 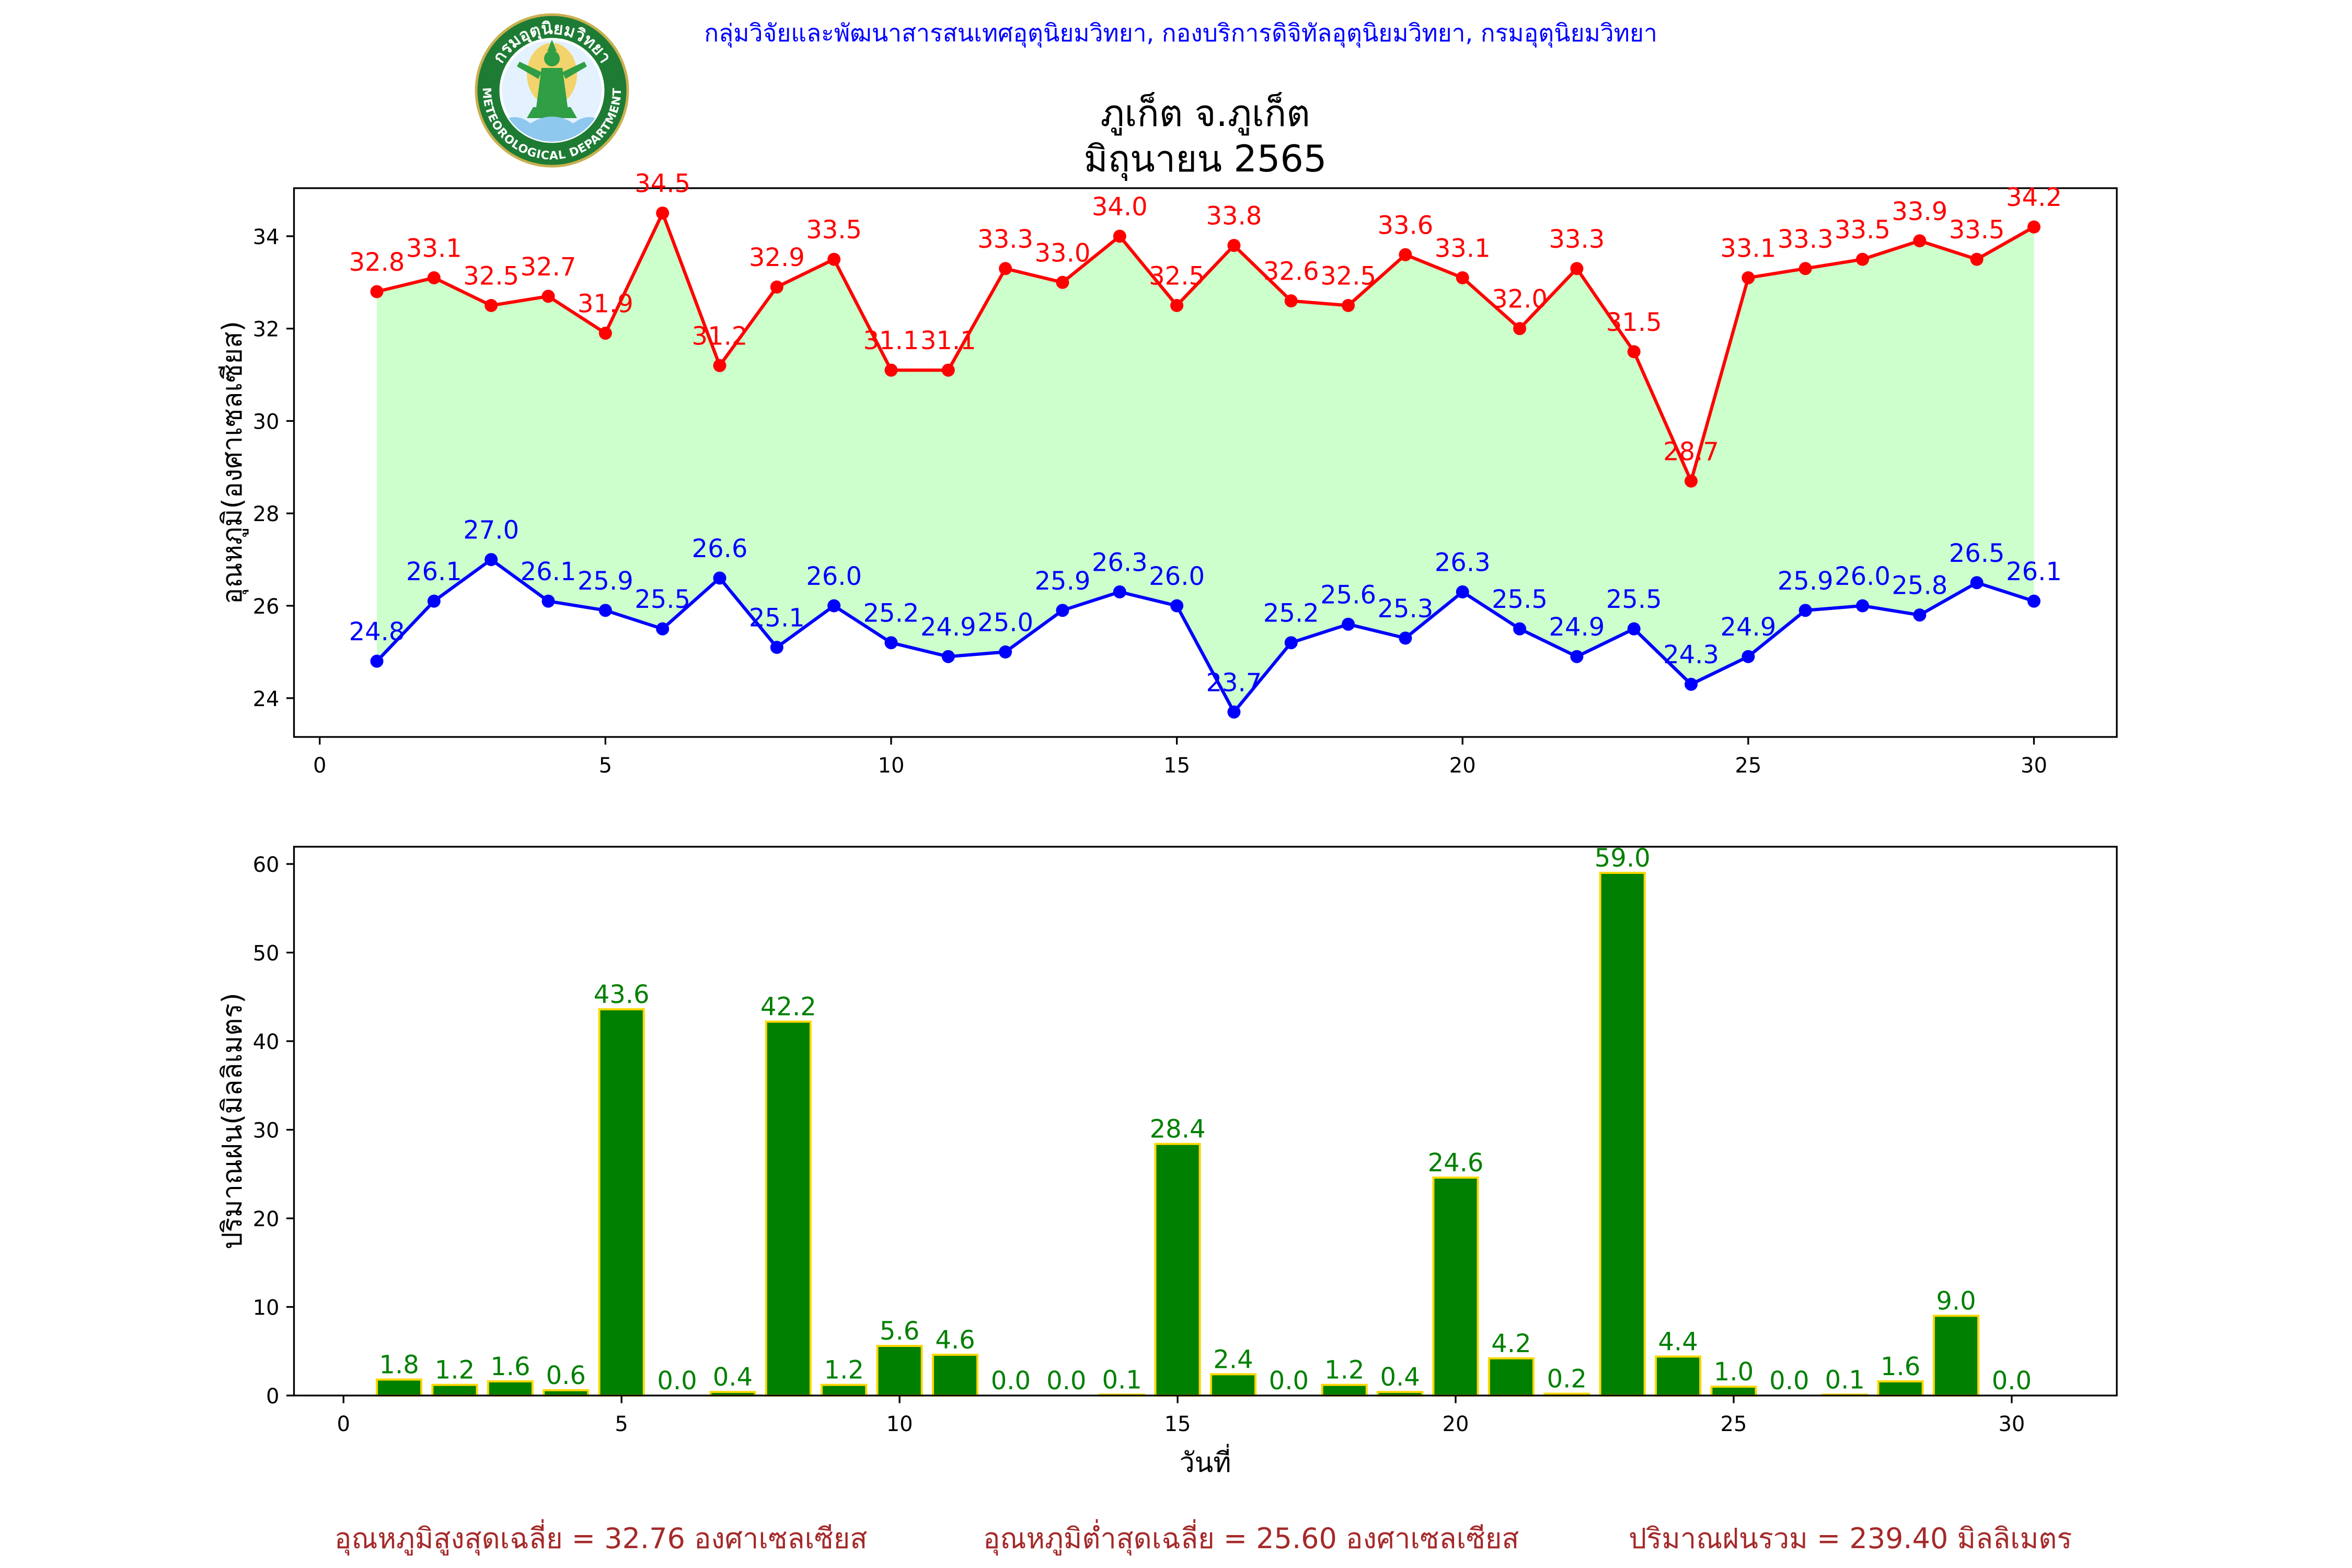 What do you see at coordinates (566, 1375) in the screenshot?
I see `rain-value-label: 0.6` at bounding box center [566, 1375].